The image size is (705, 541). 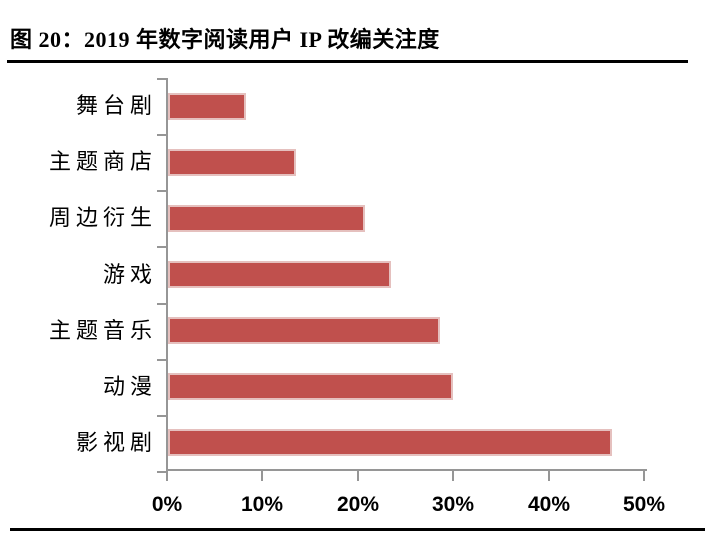 I want to click on category-label: 动漫, so click(x=129, y=386).